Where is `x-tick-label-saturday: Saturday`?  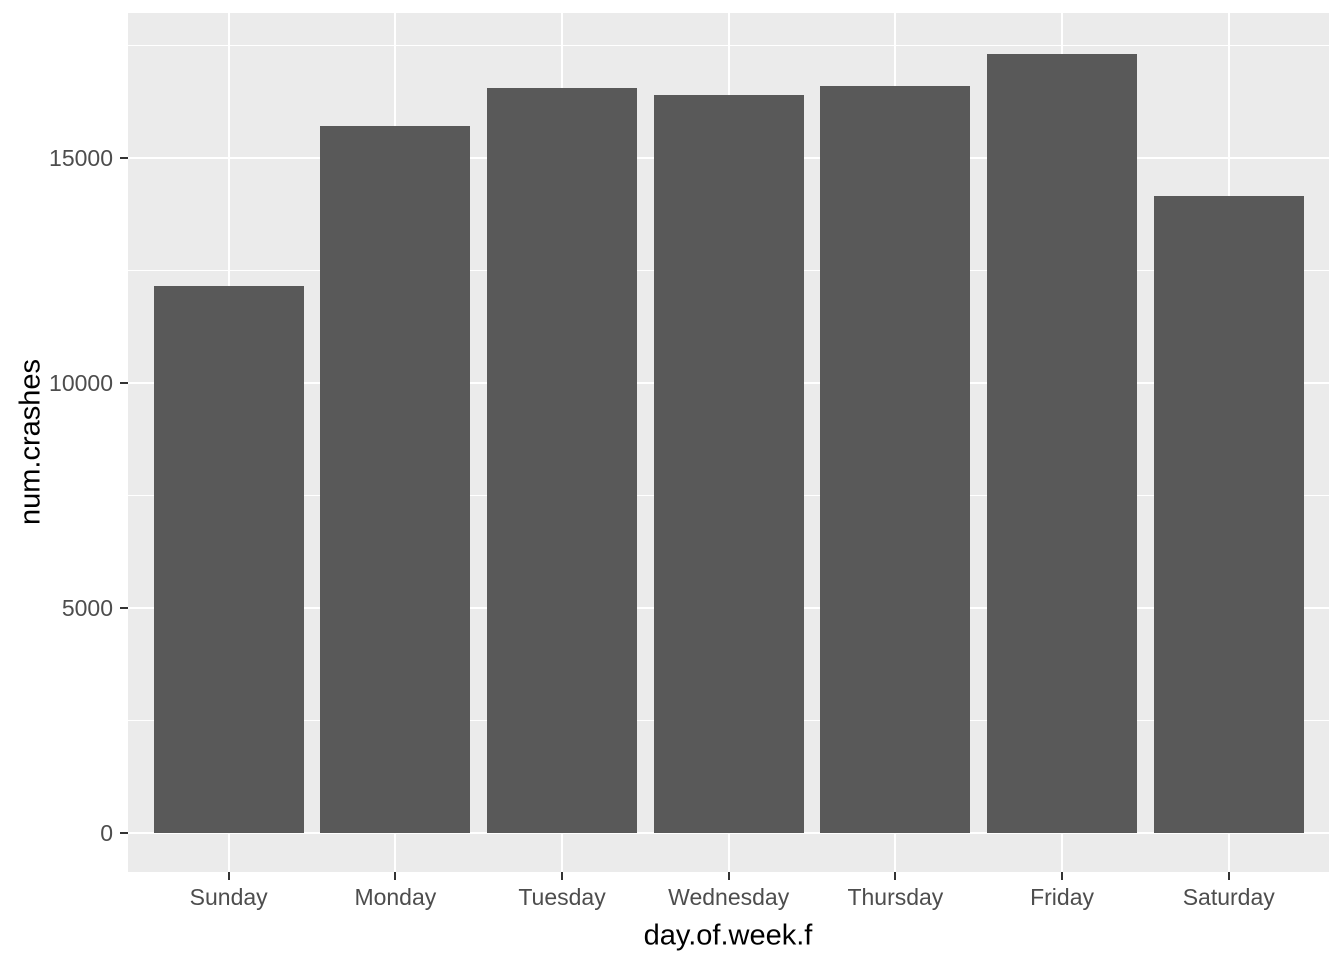 x-tick-label-saturday: Saturday is located at coordinates (1228, 897).